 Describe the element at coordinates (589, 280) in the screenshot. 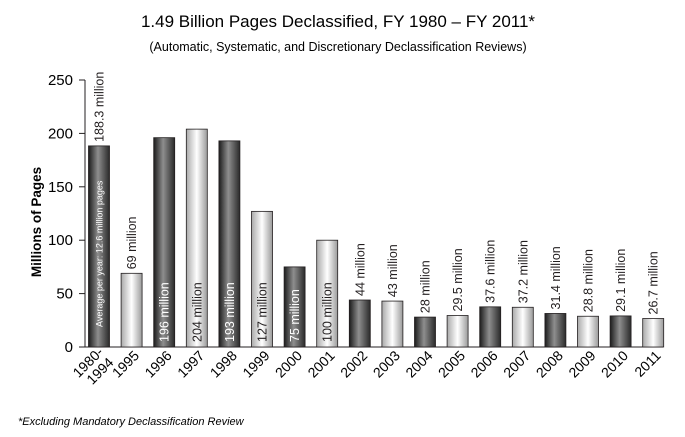

I see `data-label: 28.8 million` at that location.